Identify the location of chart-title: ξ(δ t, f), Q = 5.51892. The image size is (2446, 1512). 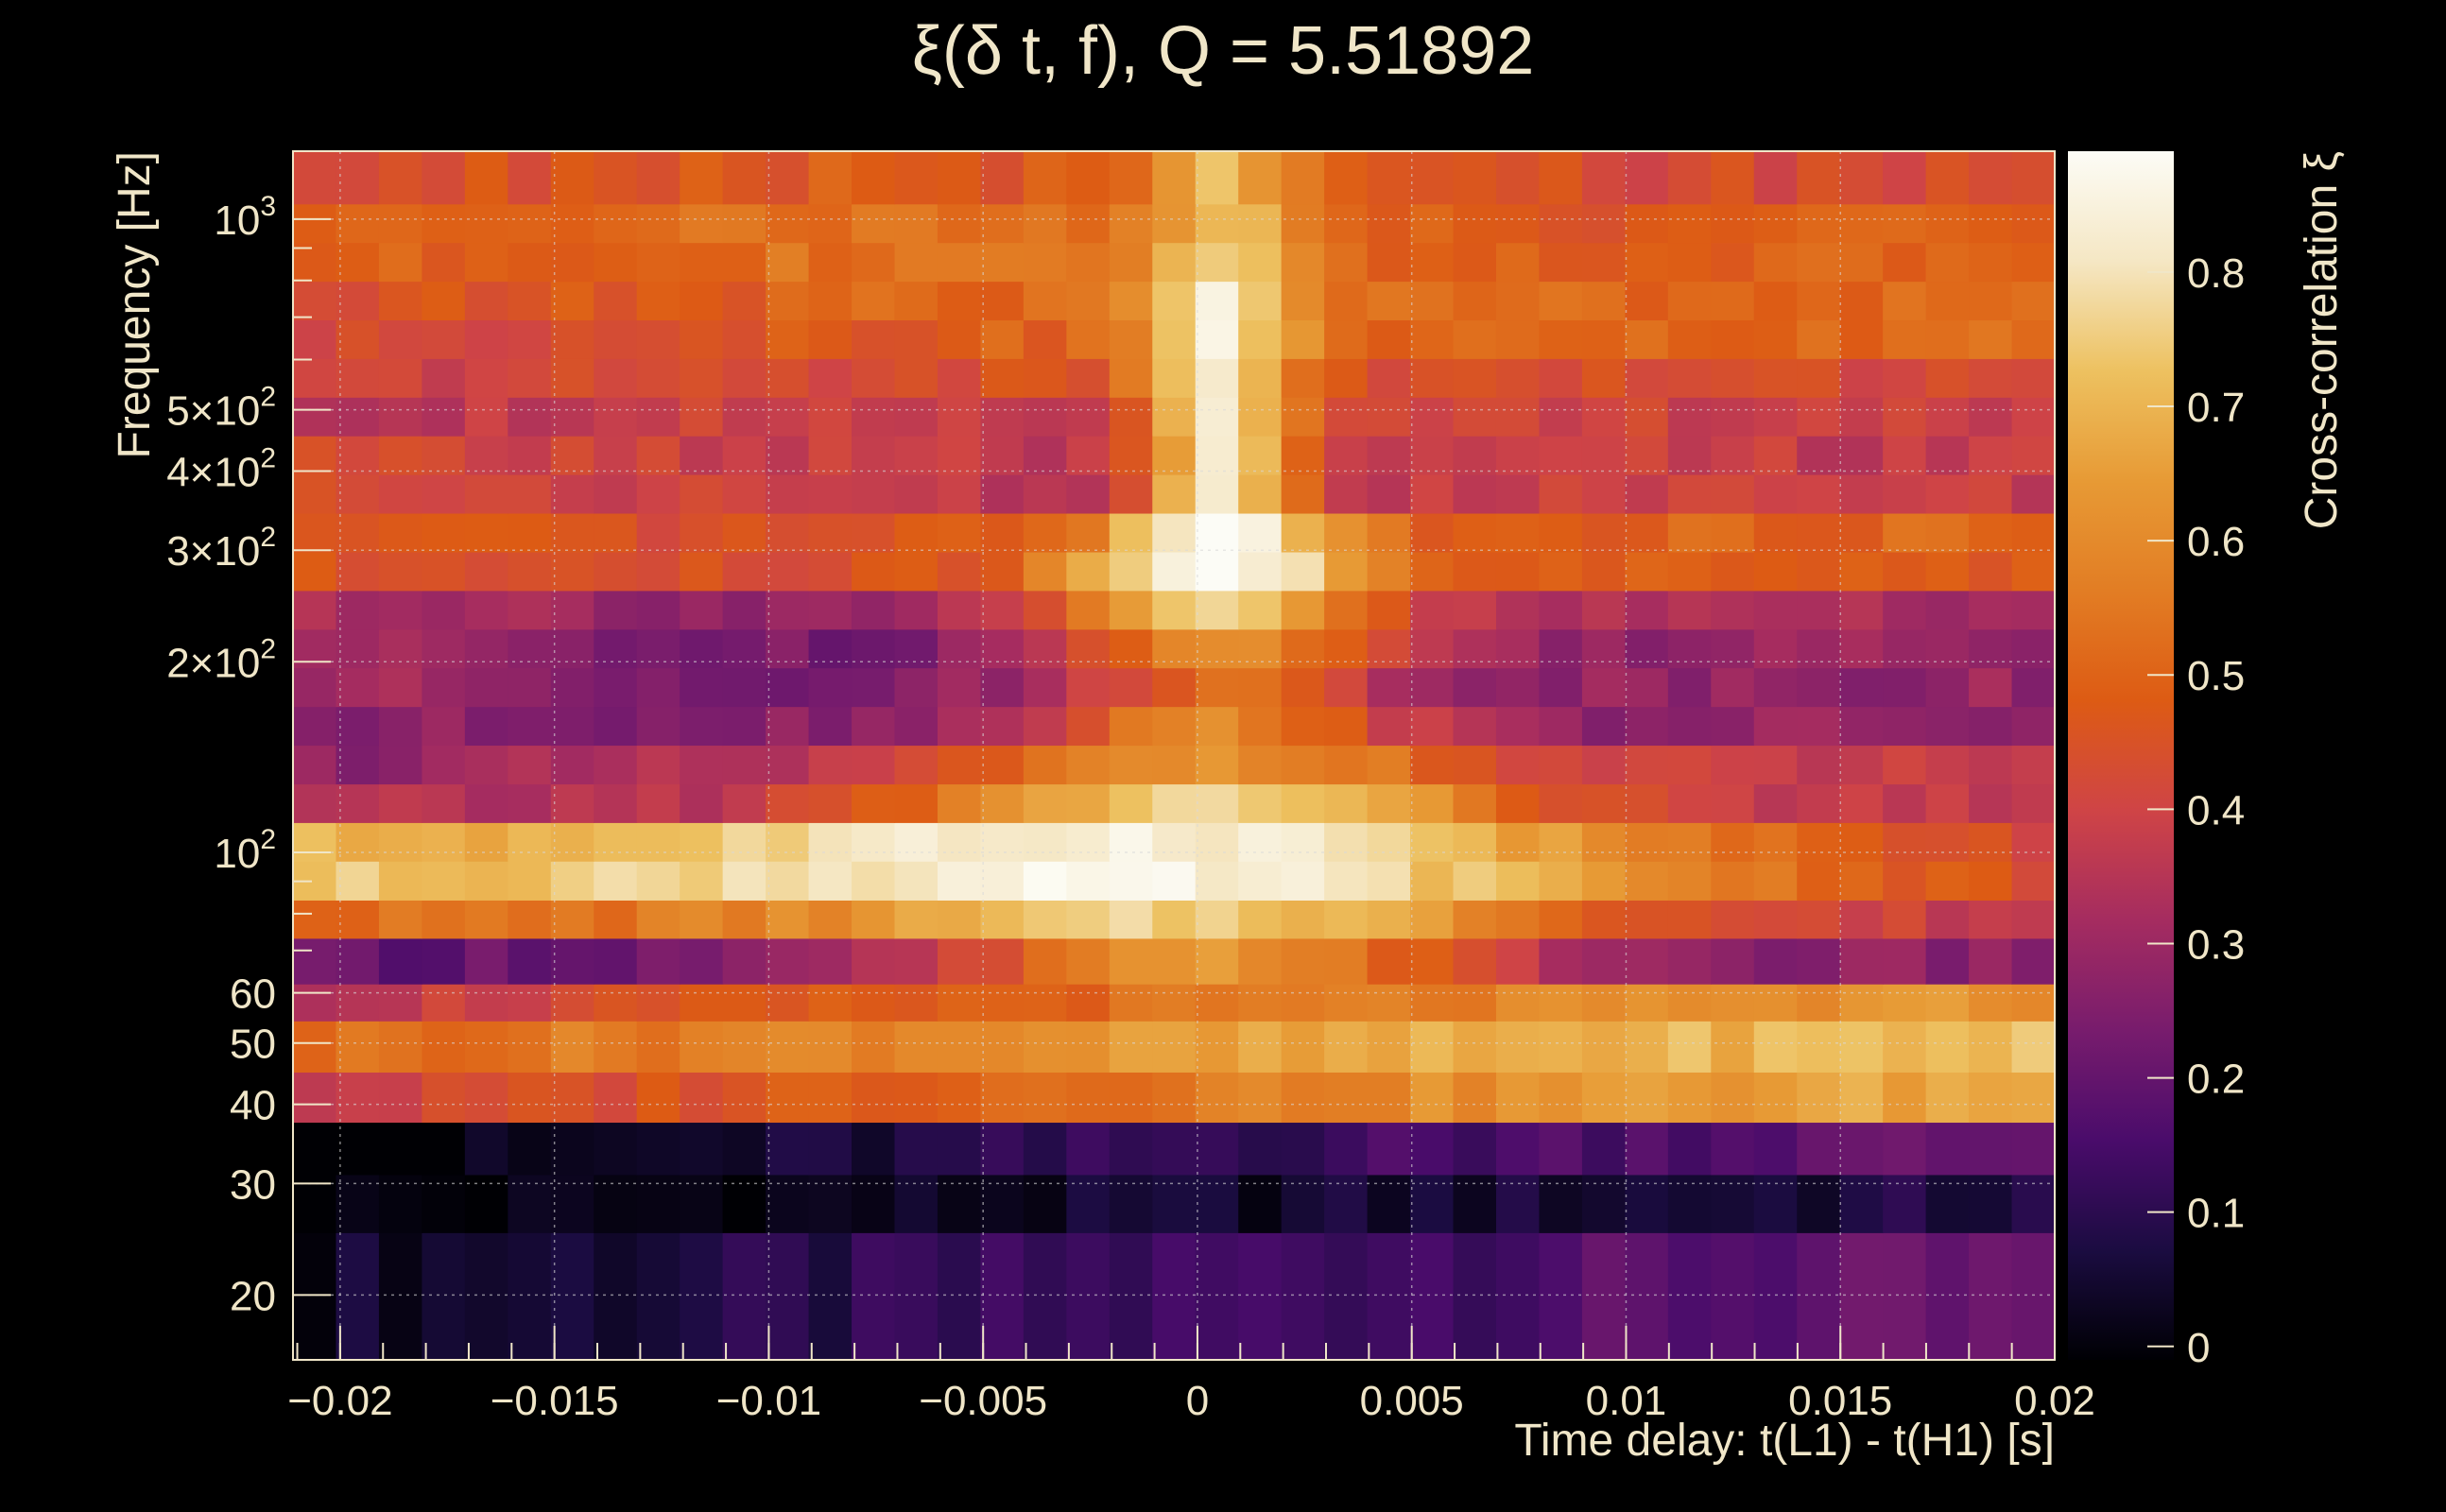
(1224, 51).